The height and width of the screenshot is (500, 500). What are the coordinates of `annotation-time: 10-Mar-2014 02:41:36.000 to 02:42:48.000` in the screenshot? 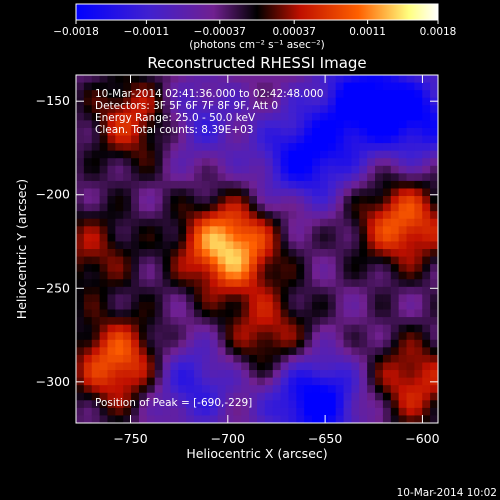 It's located at (209, 94).